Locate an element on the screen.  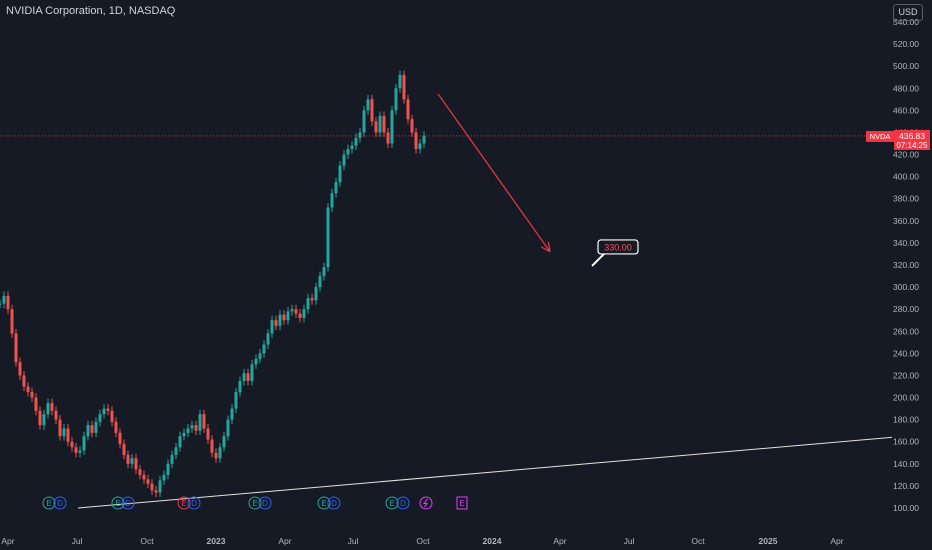
currency-button: USD is located at coordinates (908, 12).